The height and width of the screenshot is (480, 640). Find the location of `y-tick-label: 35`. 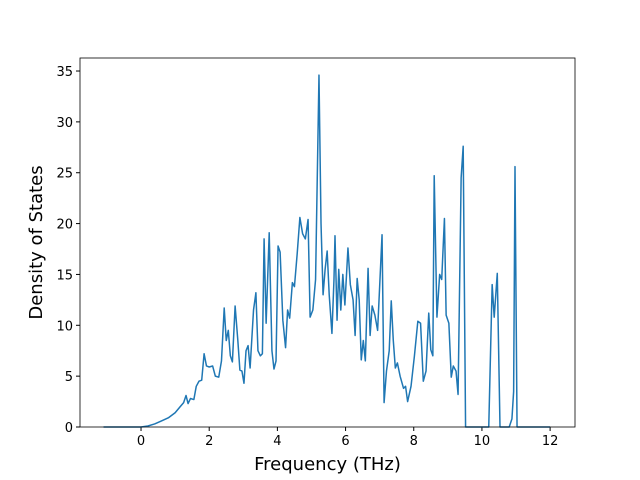

y-tick-label: 35 is located at coordinates (64, 72).